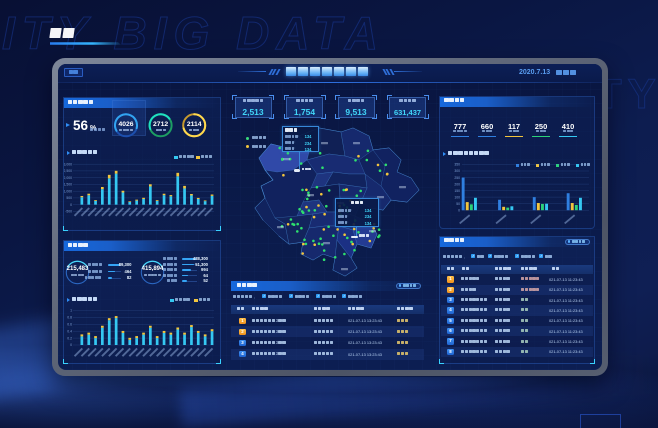 This screenshot has height=428, width=658. Describe the element at coordinates (68, 171) in the screenshot. I see `svg-text: 2,500` at that location.